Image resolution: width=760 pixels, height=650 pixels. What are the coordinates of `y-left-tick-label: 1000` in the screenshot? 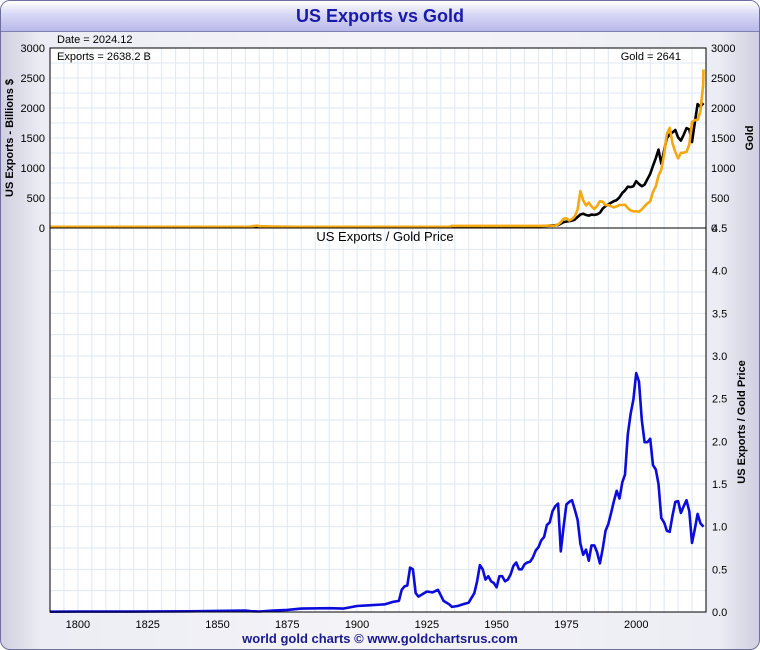 It's located at (33, 169).